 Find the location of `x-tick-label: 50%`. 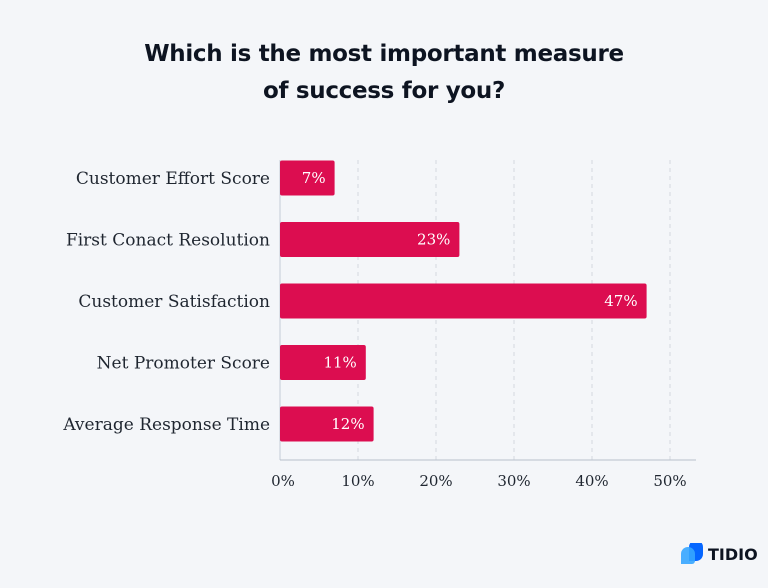

x-tick-label: 50% is located at coordinates (669, 481).